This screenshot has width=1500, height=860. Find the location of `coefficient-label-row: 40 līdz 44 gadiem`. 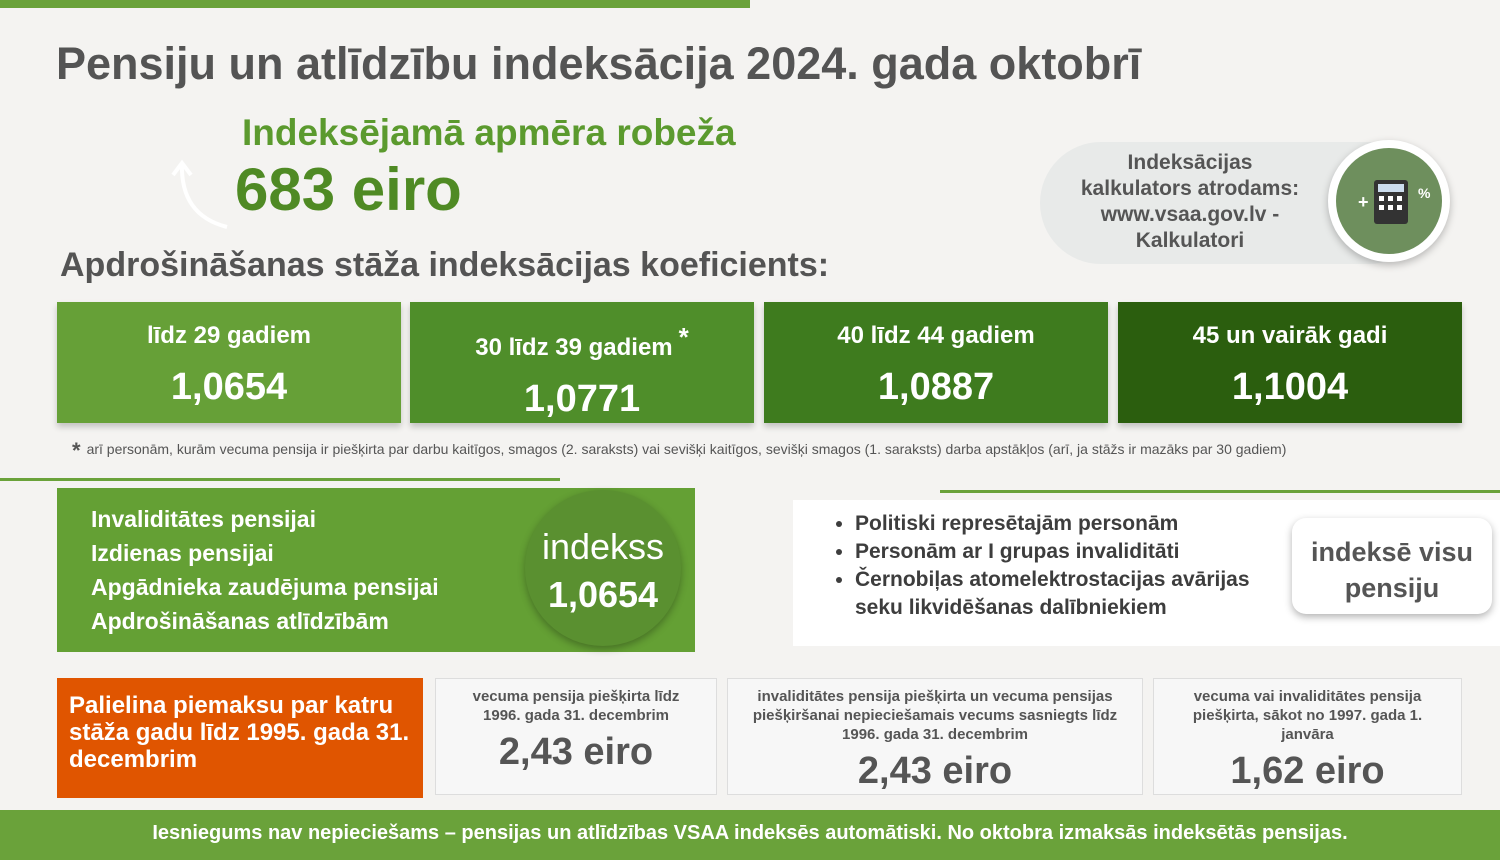

coefficient-label-row: 40 līdz 44 gadiem is located at coordinates (936, 336).